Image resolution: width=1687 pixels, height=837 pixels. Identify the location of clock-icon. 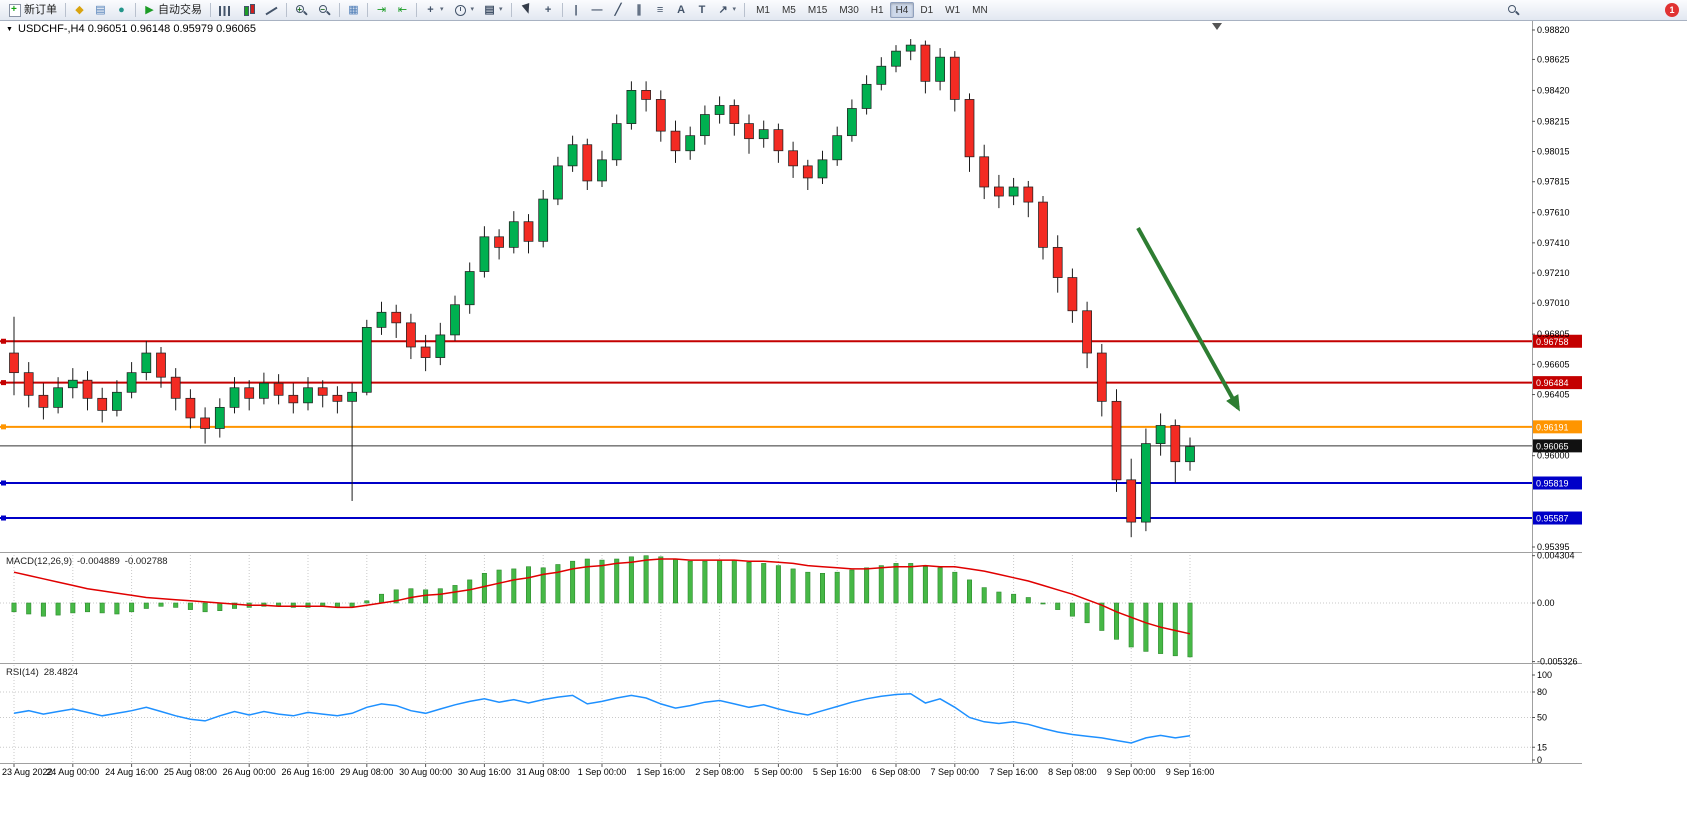
(460, 10).